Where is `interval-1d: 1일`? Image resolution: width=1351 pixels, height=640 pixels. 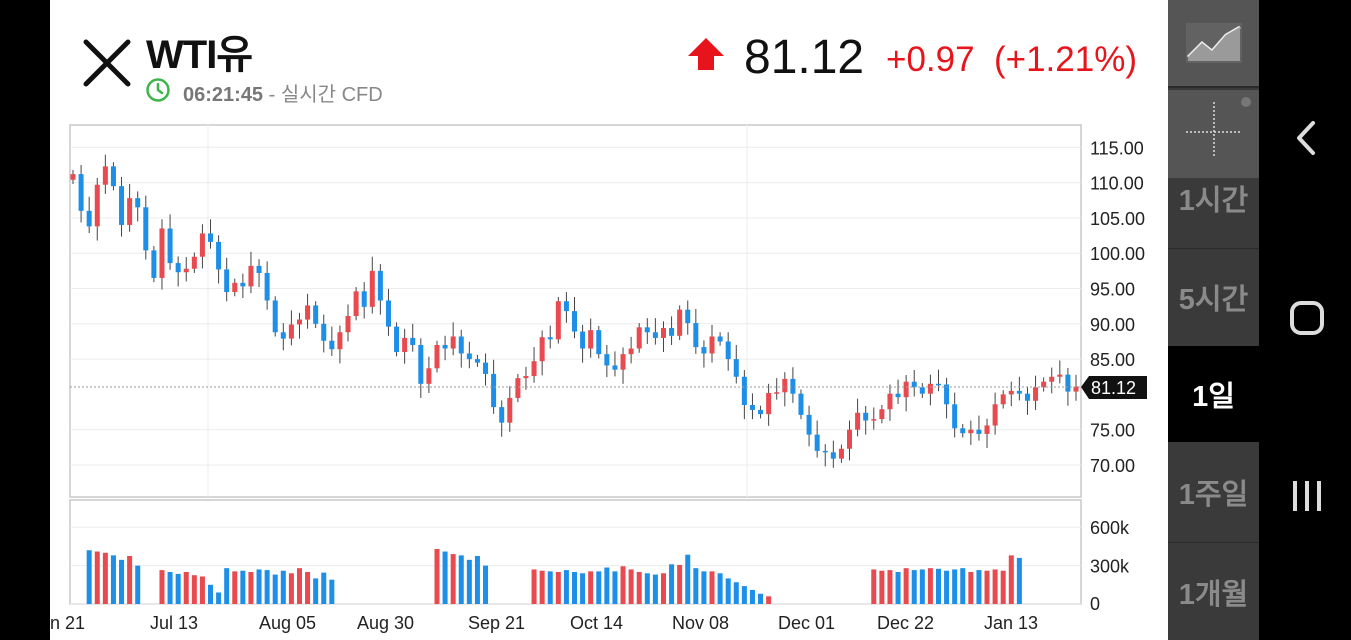
interval-1d: 1일 is located at coordinates (1213, 394).